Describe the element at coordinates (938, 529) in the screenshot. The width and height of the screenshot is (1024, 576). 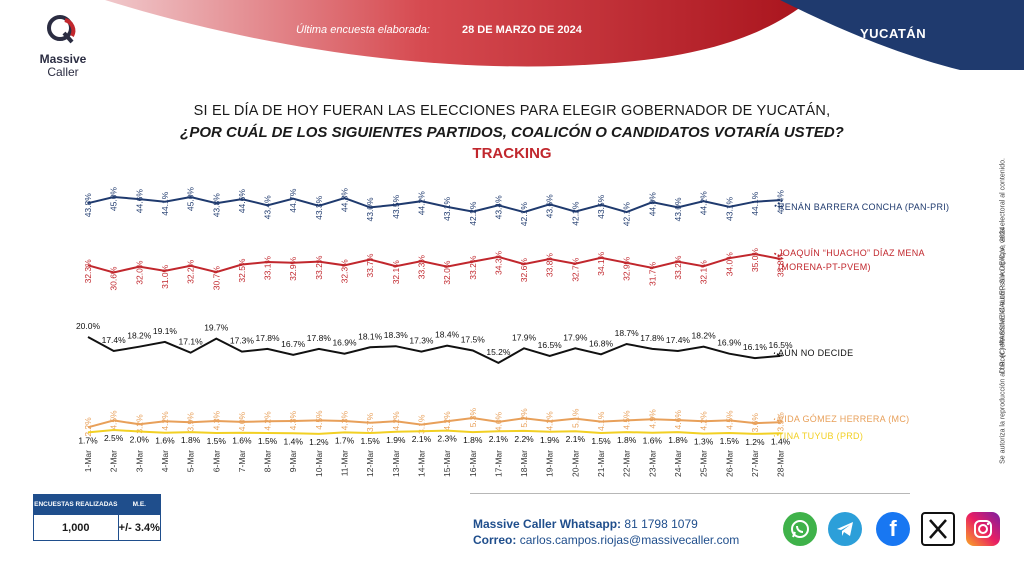
I see `x-icon` at that location.